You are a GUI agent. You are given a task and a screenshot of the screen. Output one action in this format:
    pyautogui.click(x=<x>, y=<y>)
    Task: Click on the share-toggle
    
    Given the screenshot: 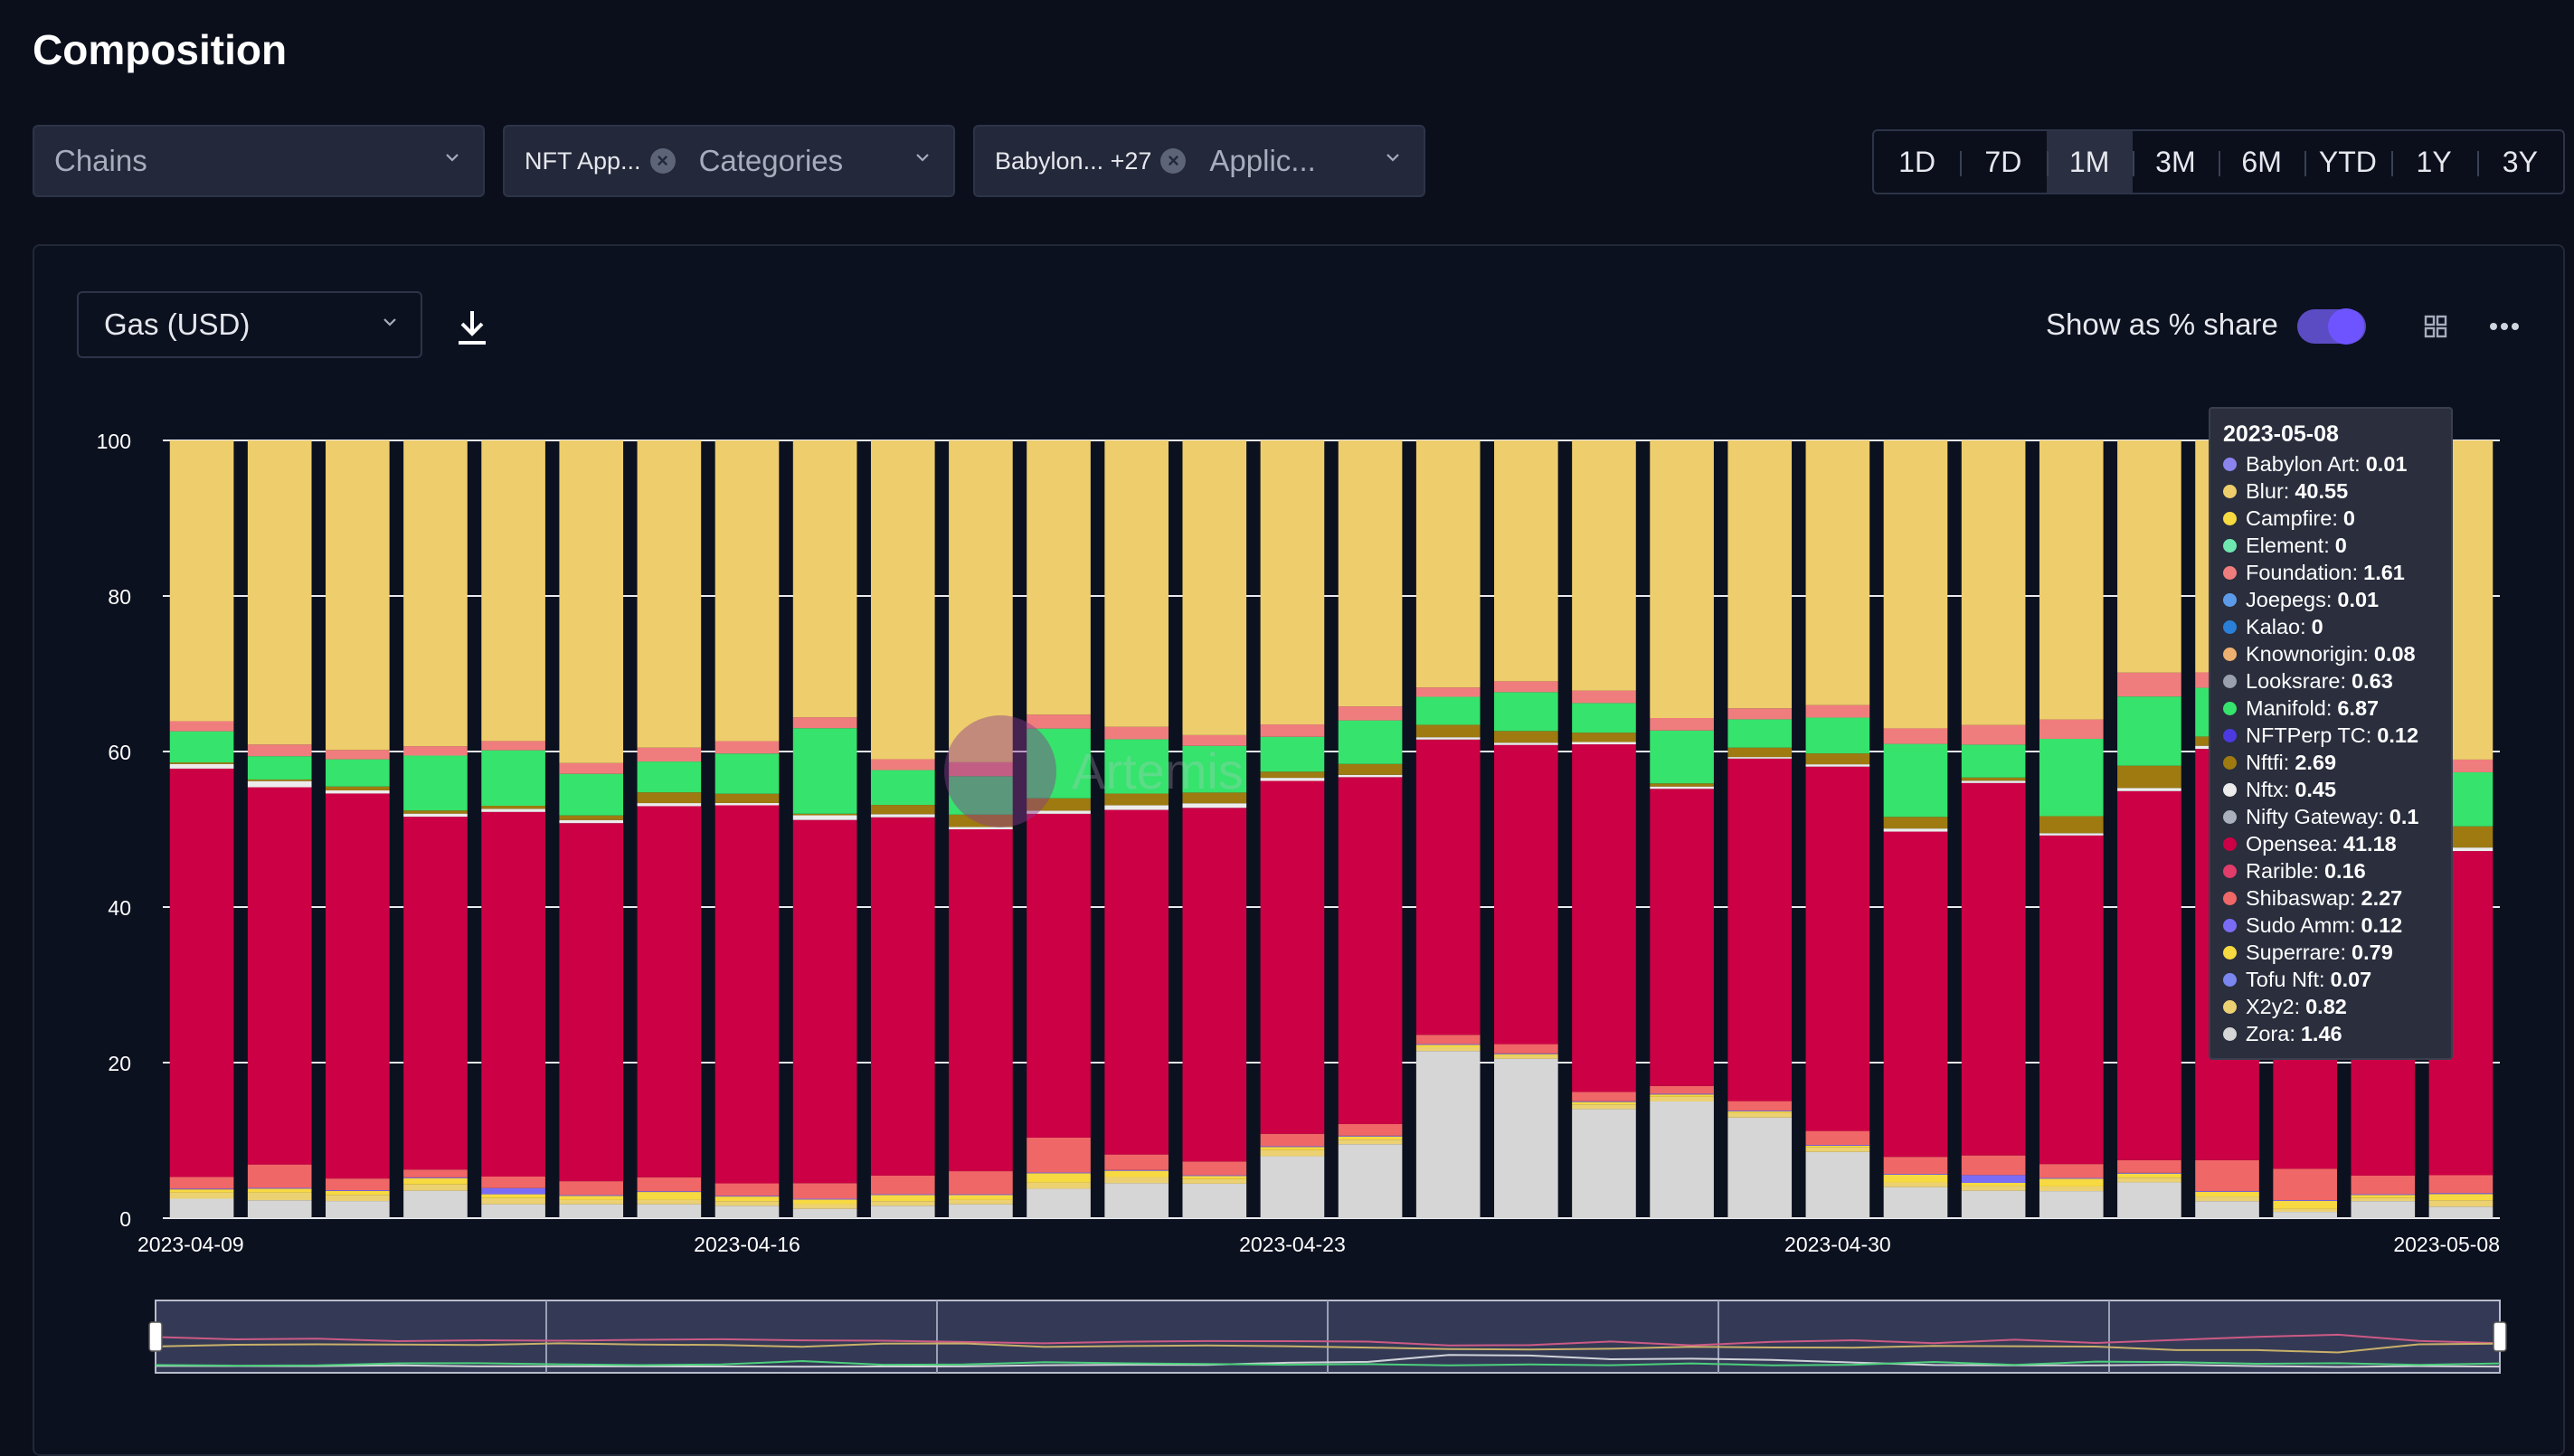 What is the action you would take?
    pyautogui.click(x=2332, y=326)
    